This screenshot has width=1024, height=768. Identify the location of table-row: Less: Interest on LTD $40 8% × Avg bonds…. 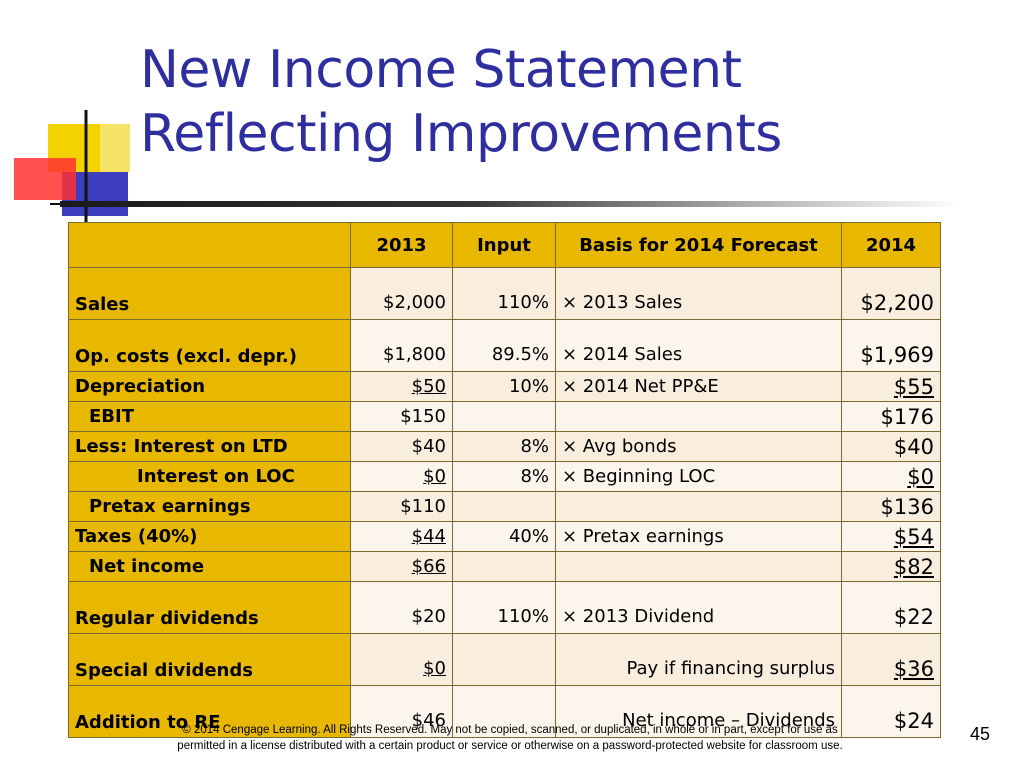
(504, 446).